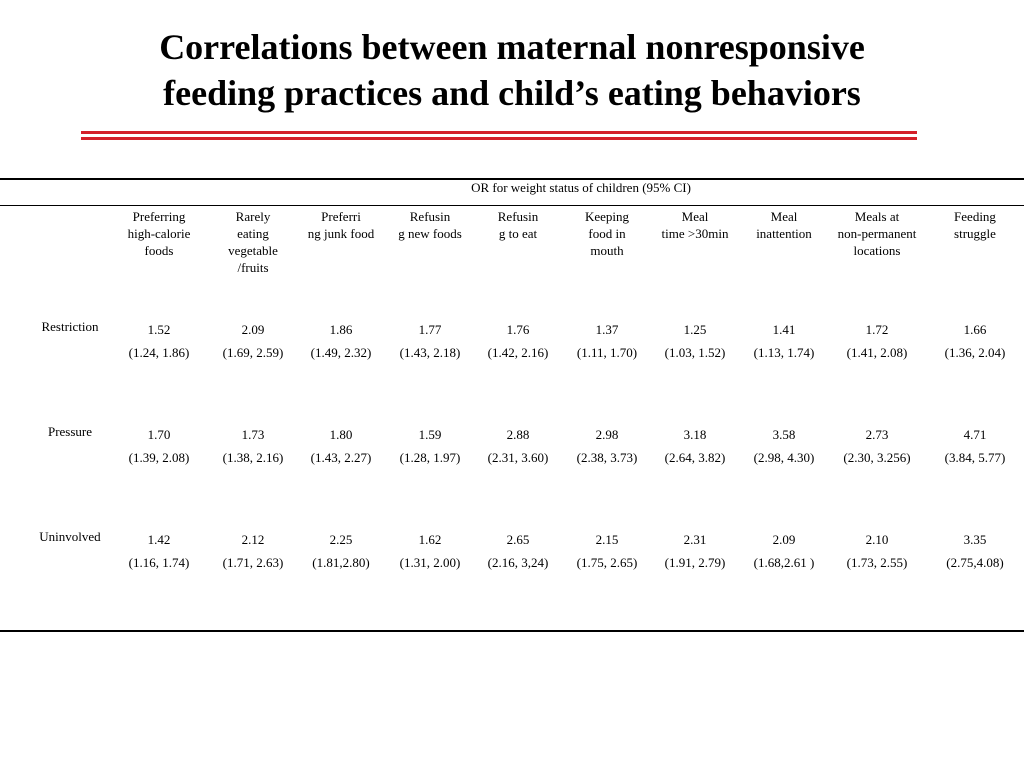 This screenshot has width=1024, height=768. Describe the element at coordinates (253, 216) in the screenshot. I see `column-header-line: Rarely` at that location.